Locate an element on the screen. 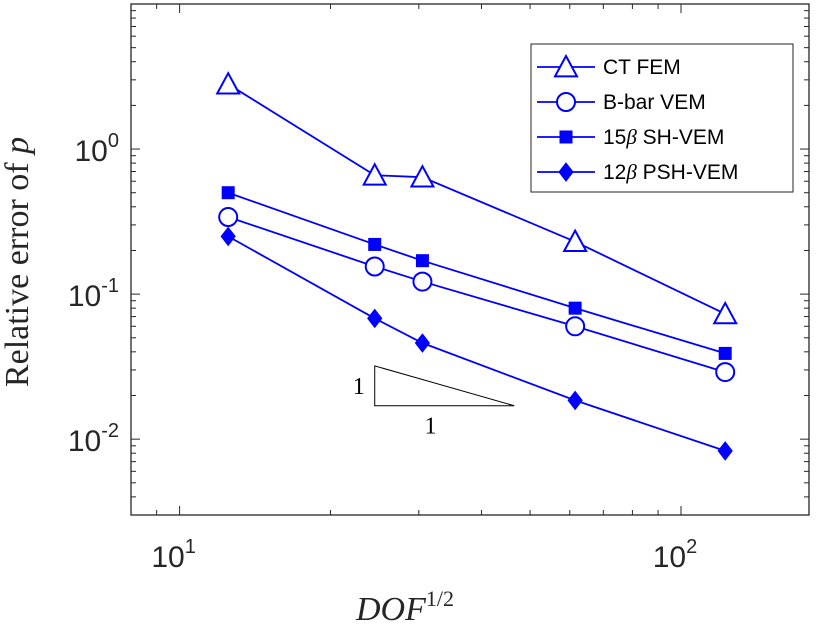 The height and width of the screenshot is (629, 830). legend-entry-0: CT FEM is located at coordinates (609, 66).